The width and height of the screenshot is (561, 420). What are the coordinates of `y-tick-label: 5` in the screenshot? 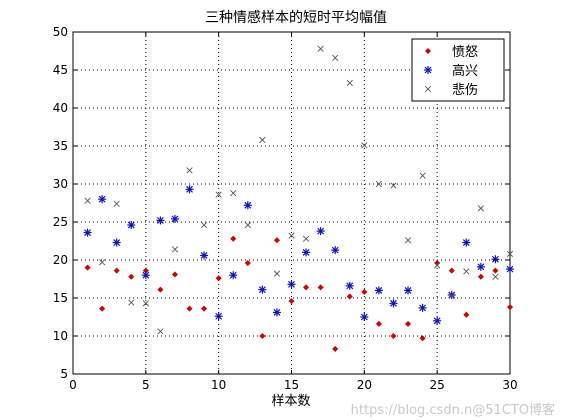 It's located at (64, 374).